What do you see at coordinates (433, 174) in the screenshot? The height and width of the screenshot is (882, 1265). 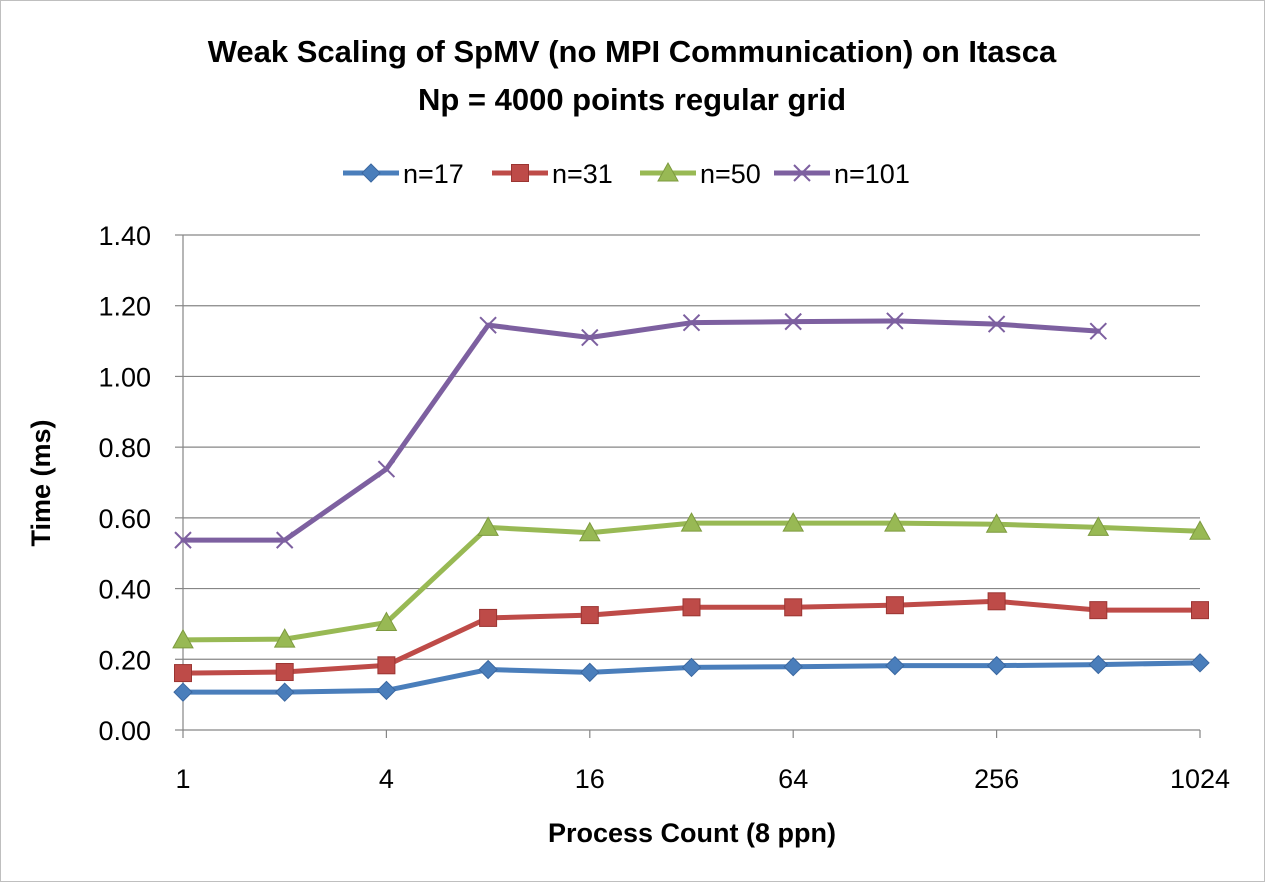 I see `legend-label: n=17` at bounding box center [433, 174].